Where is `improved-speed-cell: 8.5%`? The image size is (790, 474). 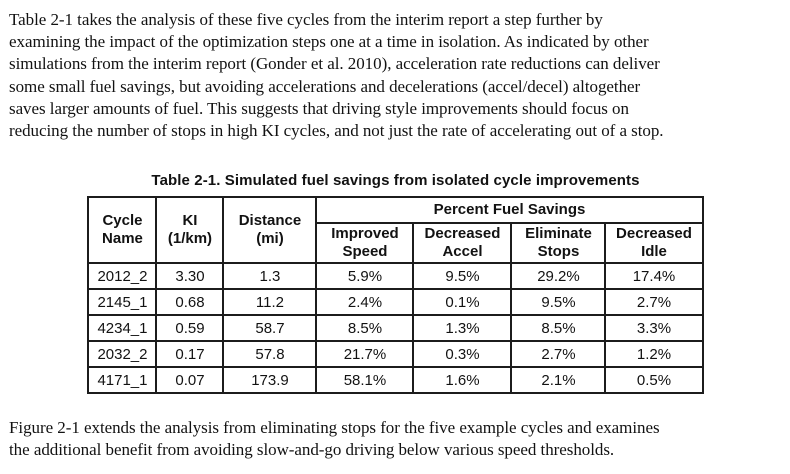 improved-speed-cell: 8.5% is located at coordinates (365, 328).